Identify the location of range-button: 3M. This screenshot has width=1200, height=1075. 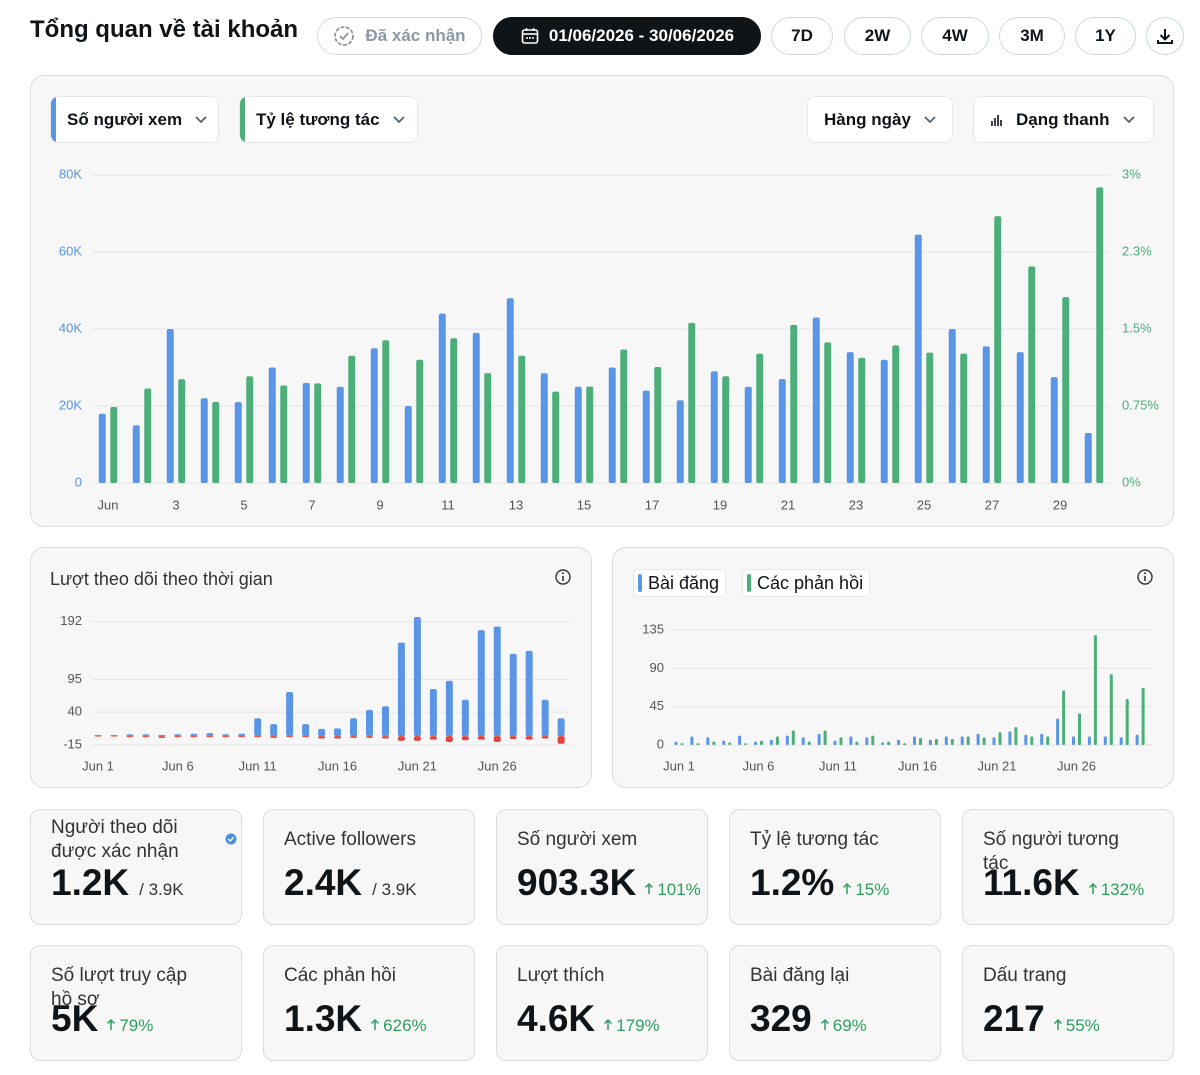
(1032, 36).